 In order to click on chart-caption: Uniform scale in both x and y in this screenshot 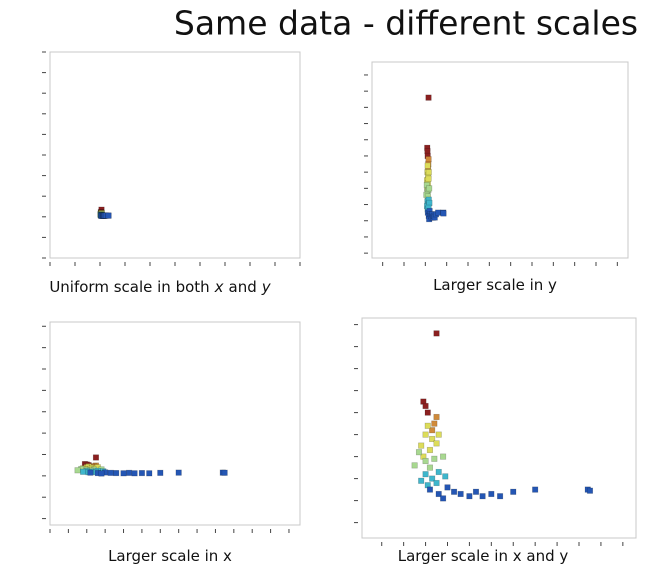, I will do `click(160, 287)`.